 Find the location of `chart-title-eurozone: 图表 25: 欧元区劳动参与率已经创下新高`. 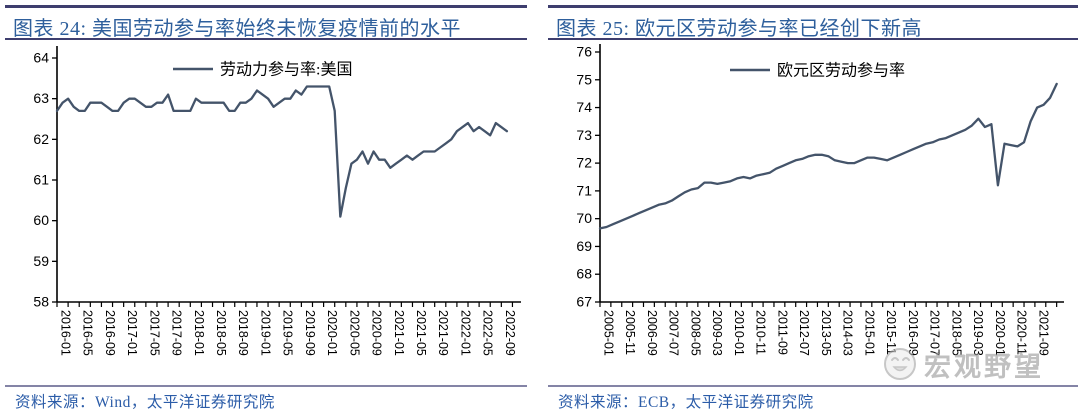

chart-title-eurozone: 图表 25: 欧元区劳动参与率已经创下新高 is located at coordinates (739, 29).